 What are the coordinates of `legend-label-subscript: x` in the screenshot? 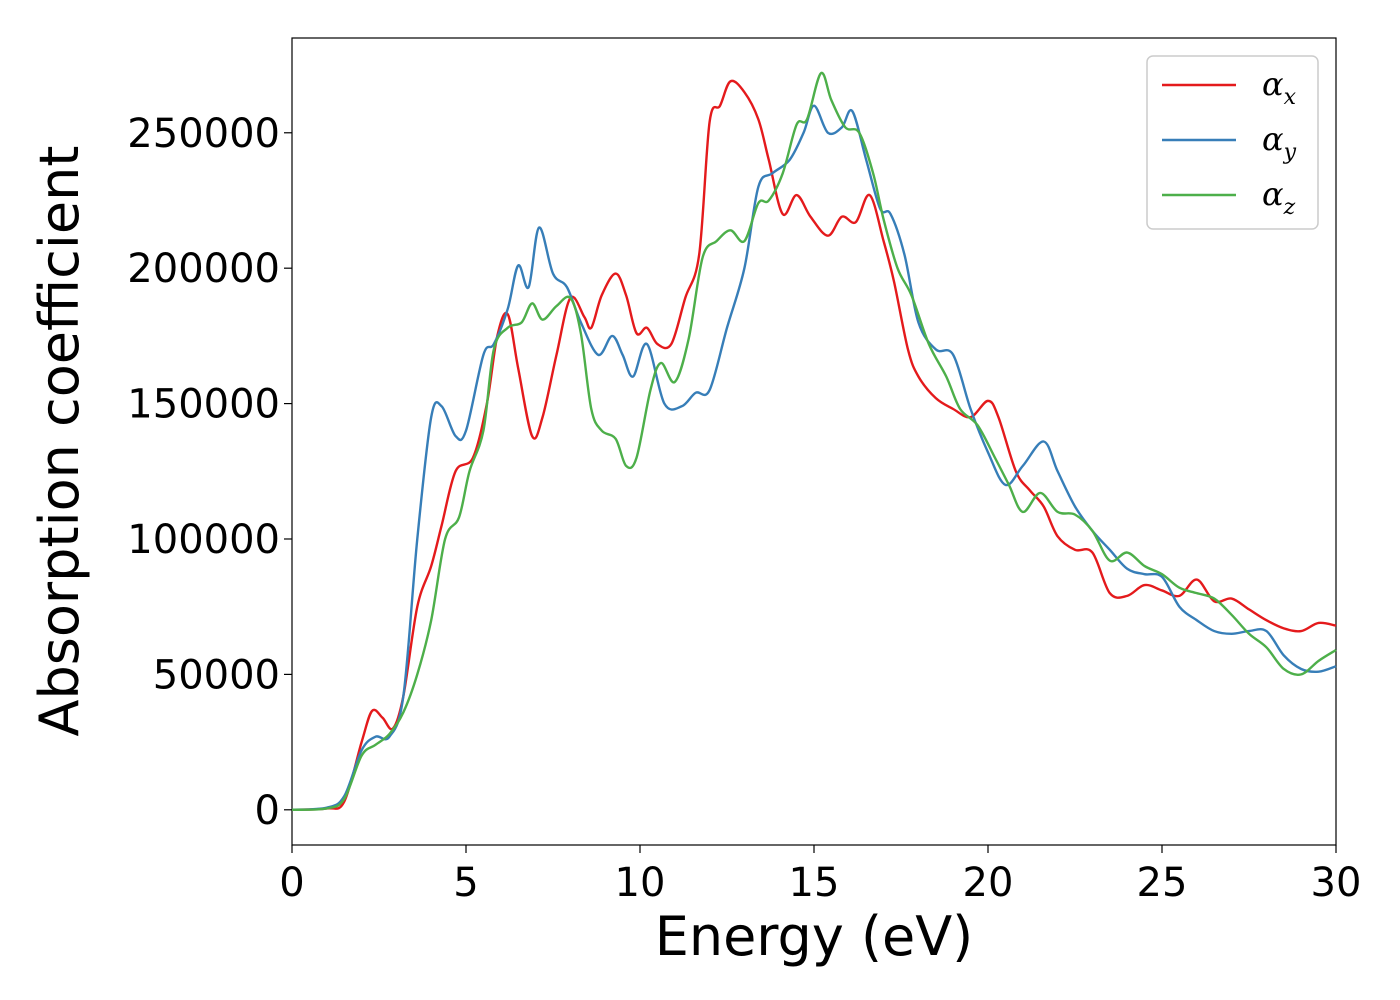 It's located at (1290, 97).